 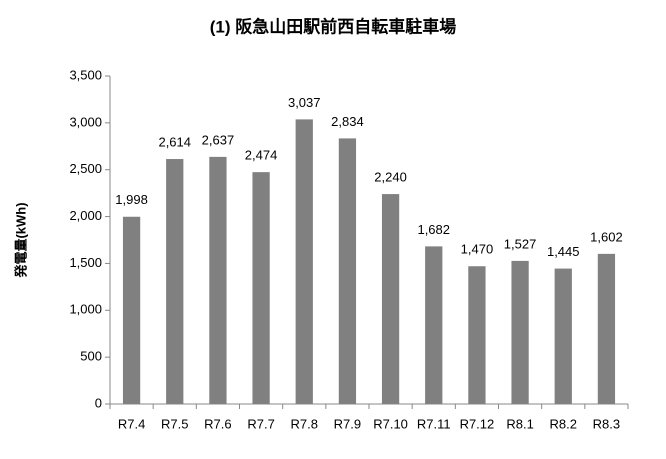 I want to click on value-label: 2,474, so click(x=261, y=155).